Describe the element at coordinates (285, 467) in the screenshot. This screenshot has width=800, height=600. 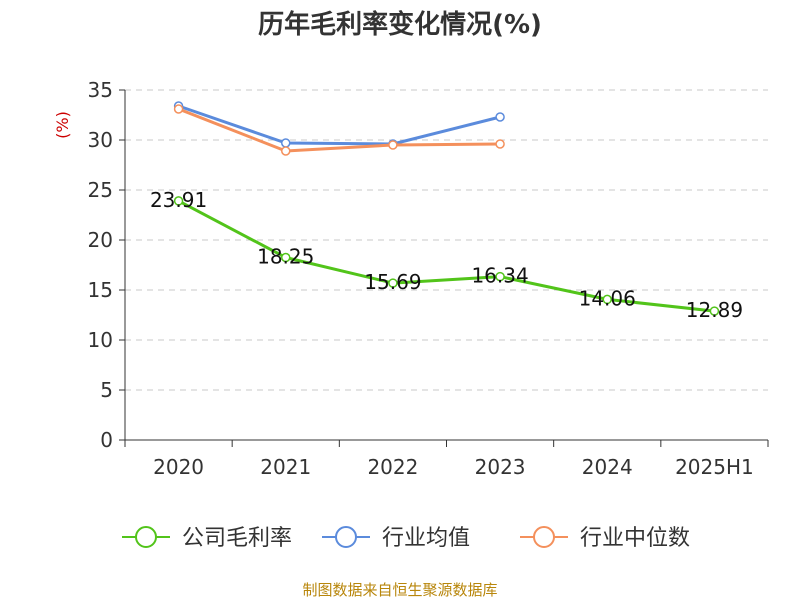
I see `x-tick-label-2021: 2021` at that location.